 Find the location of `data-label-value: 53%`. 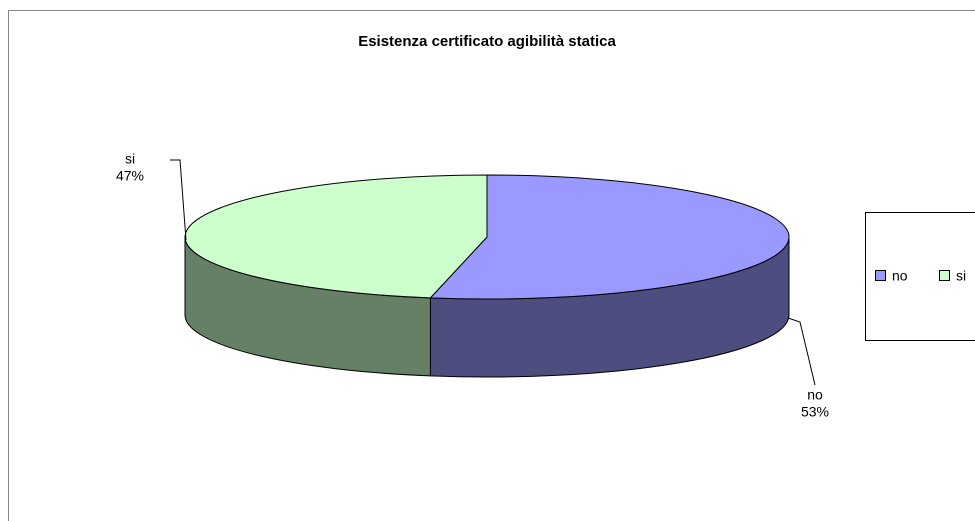

data-label-value: 53% is located at coordinates (815, 412).